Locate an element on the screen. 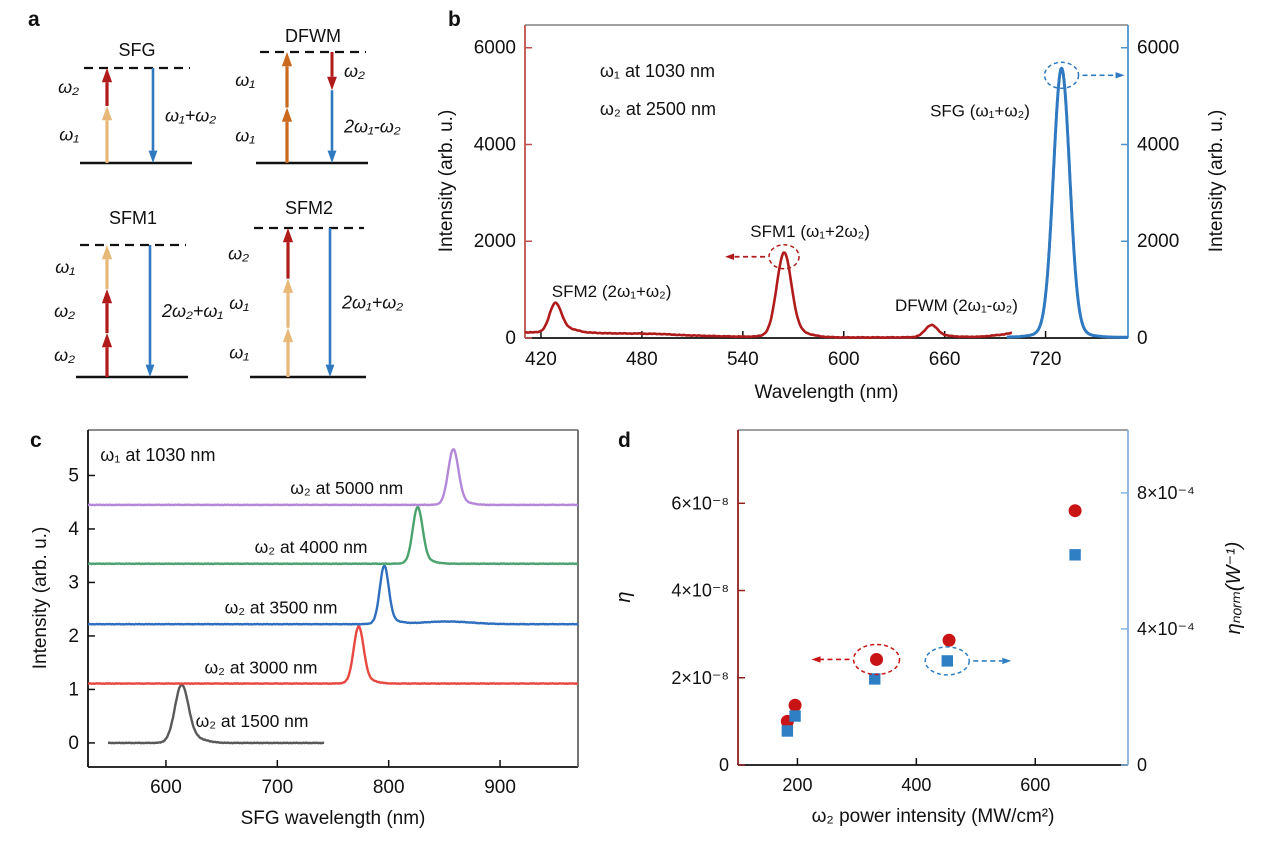 This screenshot has width=1269, height=846. panel-letter-c: c is located at coordinates (36, 440).